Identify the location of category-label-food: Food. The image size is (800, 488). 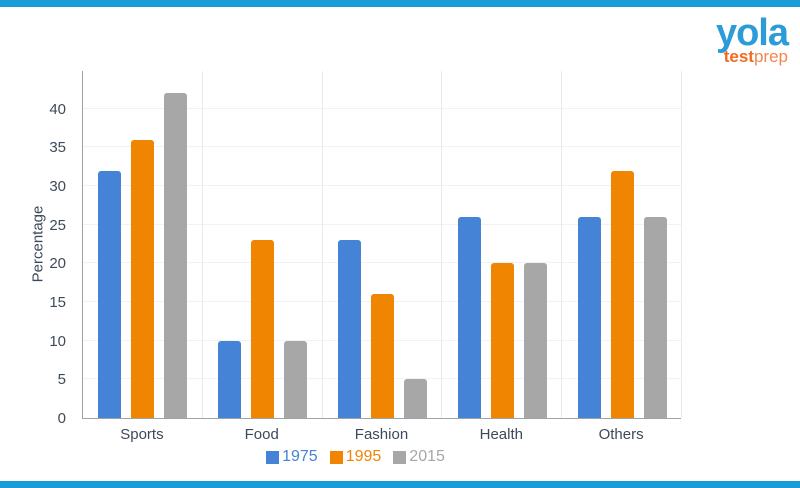
(261, 434).